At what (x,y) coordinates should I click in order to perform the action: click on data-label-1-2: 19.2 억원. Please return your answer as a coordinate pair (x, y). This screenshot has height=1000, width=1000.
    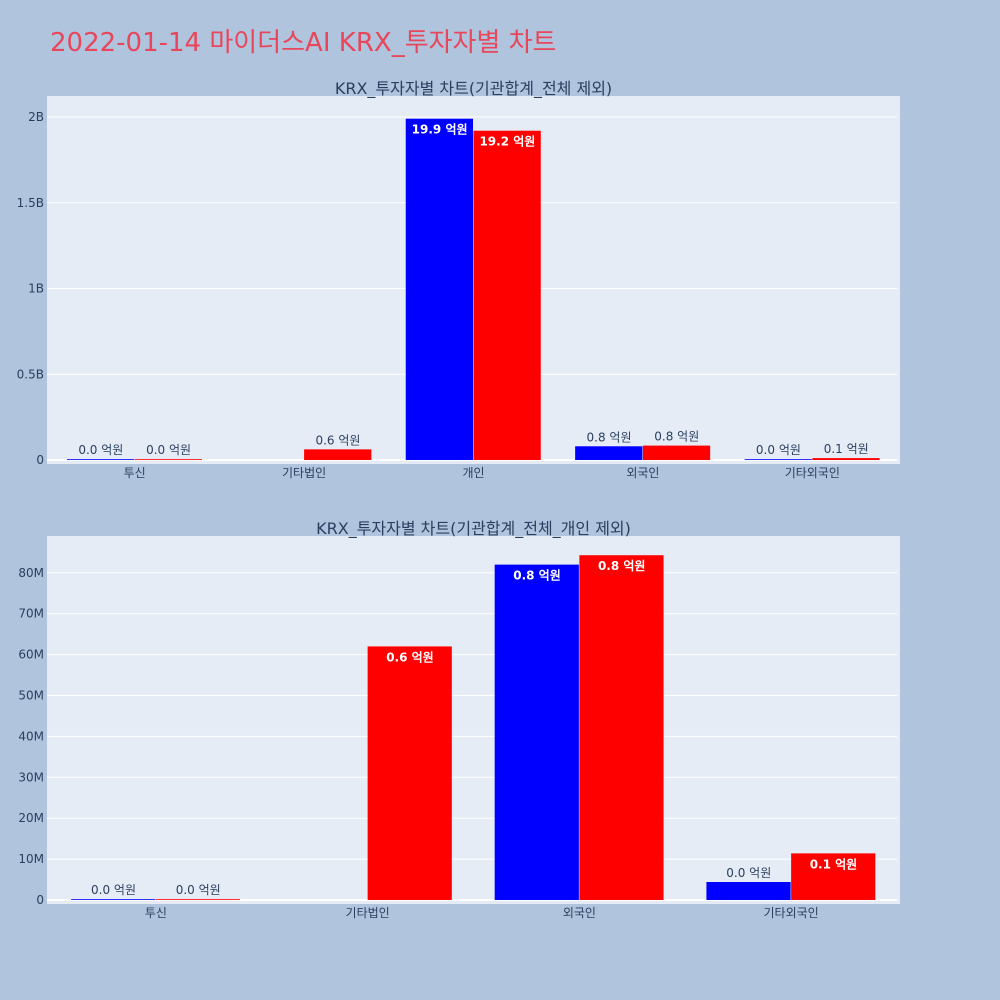
    Looking at the image, I should click on (507, 142).